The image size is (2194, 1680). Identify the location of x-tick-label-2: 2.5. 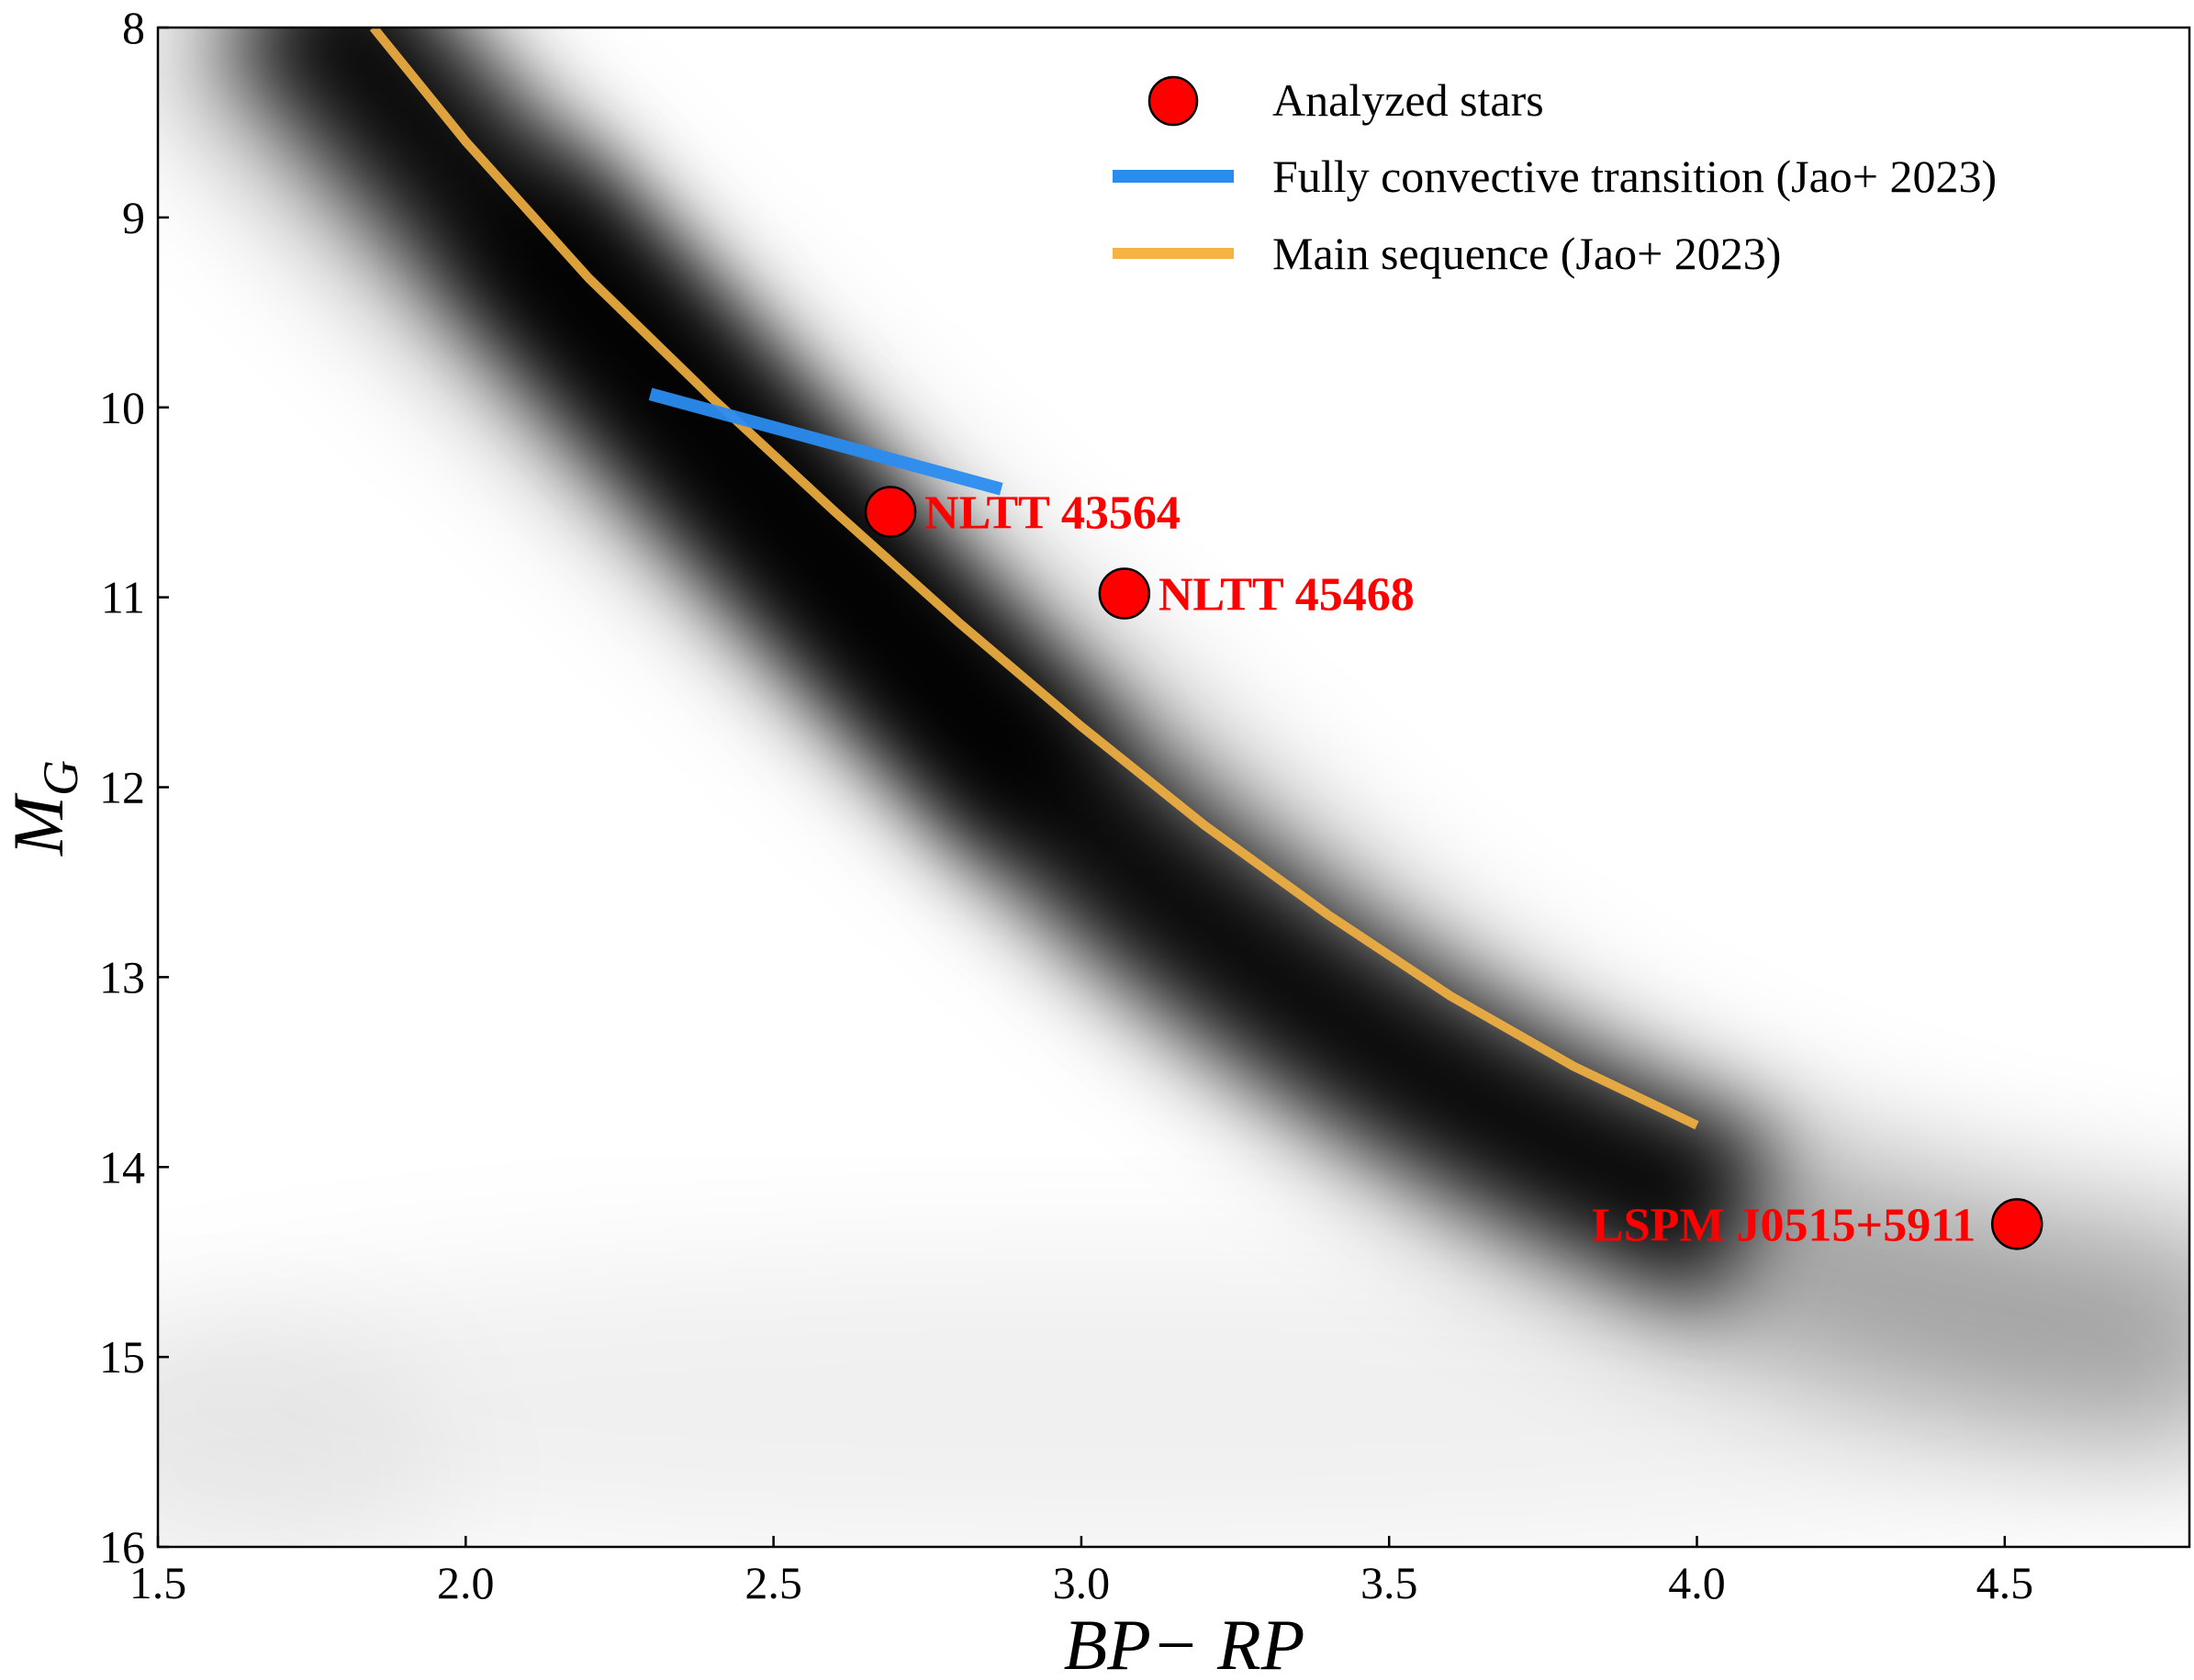
(773, 1582).